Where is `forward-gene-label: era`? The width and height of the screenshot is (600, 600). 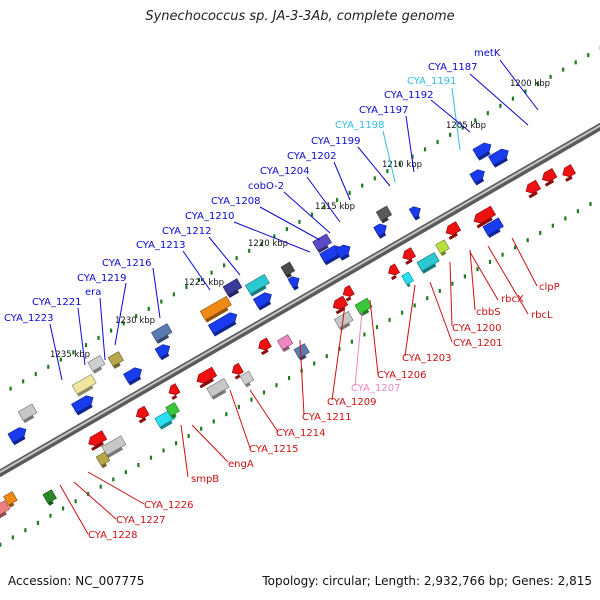 forward-gene-label: era is located at coordinates (93, 292).